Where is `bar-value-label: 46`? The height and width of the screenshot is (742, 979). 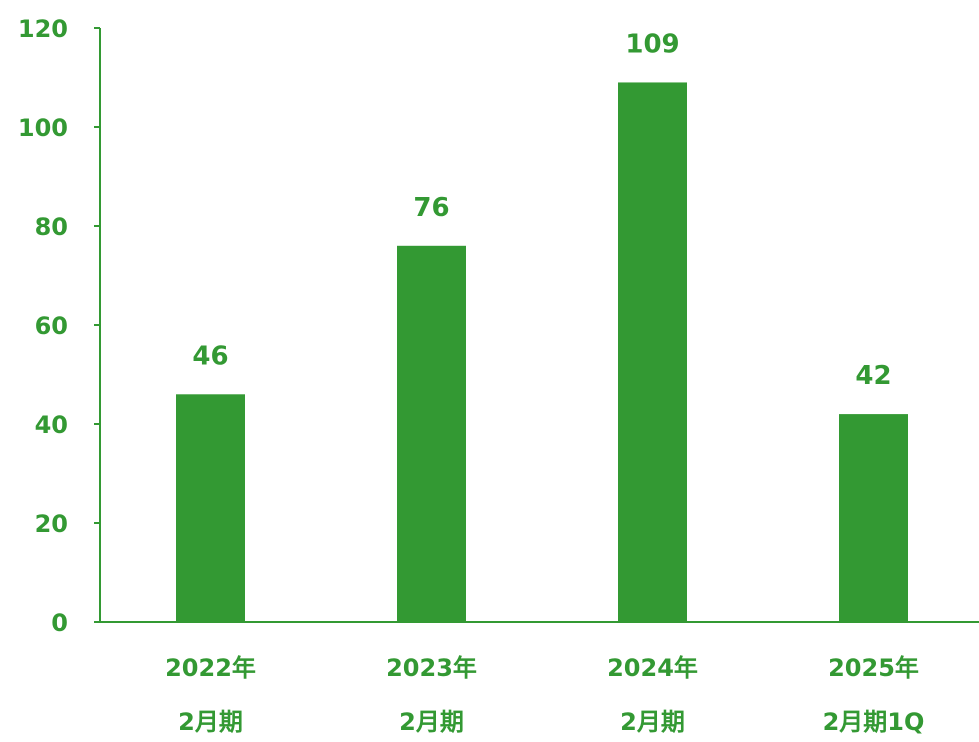 bar-value-label: 46 is located at coordinates (210, 356).